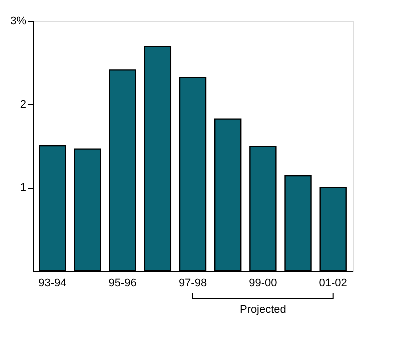 The width and height of the screenshot is (401, 339). I want to click on x-tick-label: 01-02, so click(333, 284).